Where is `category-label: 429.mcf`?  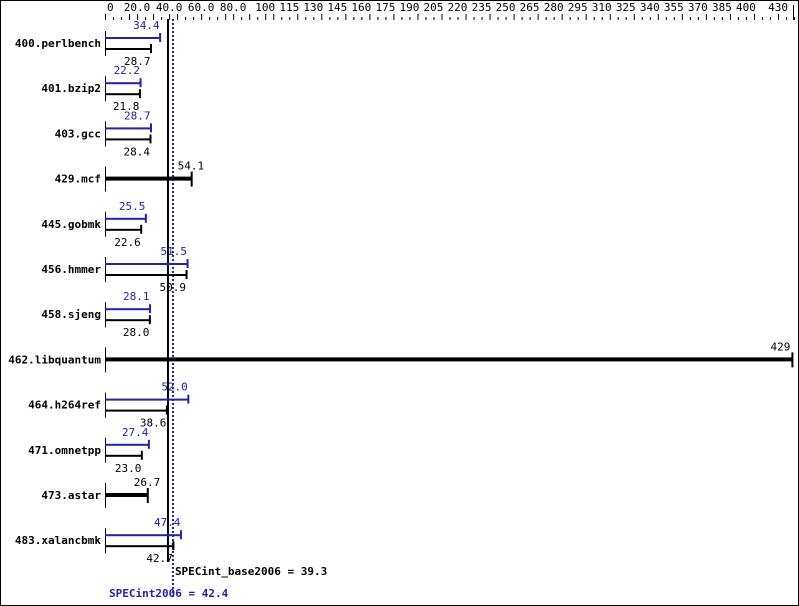 category-label: 429.mcf is located at coordinates (78, 179).